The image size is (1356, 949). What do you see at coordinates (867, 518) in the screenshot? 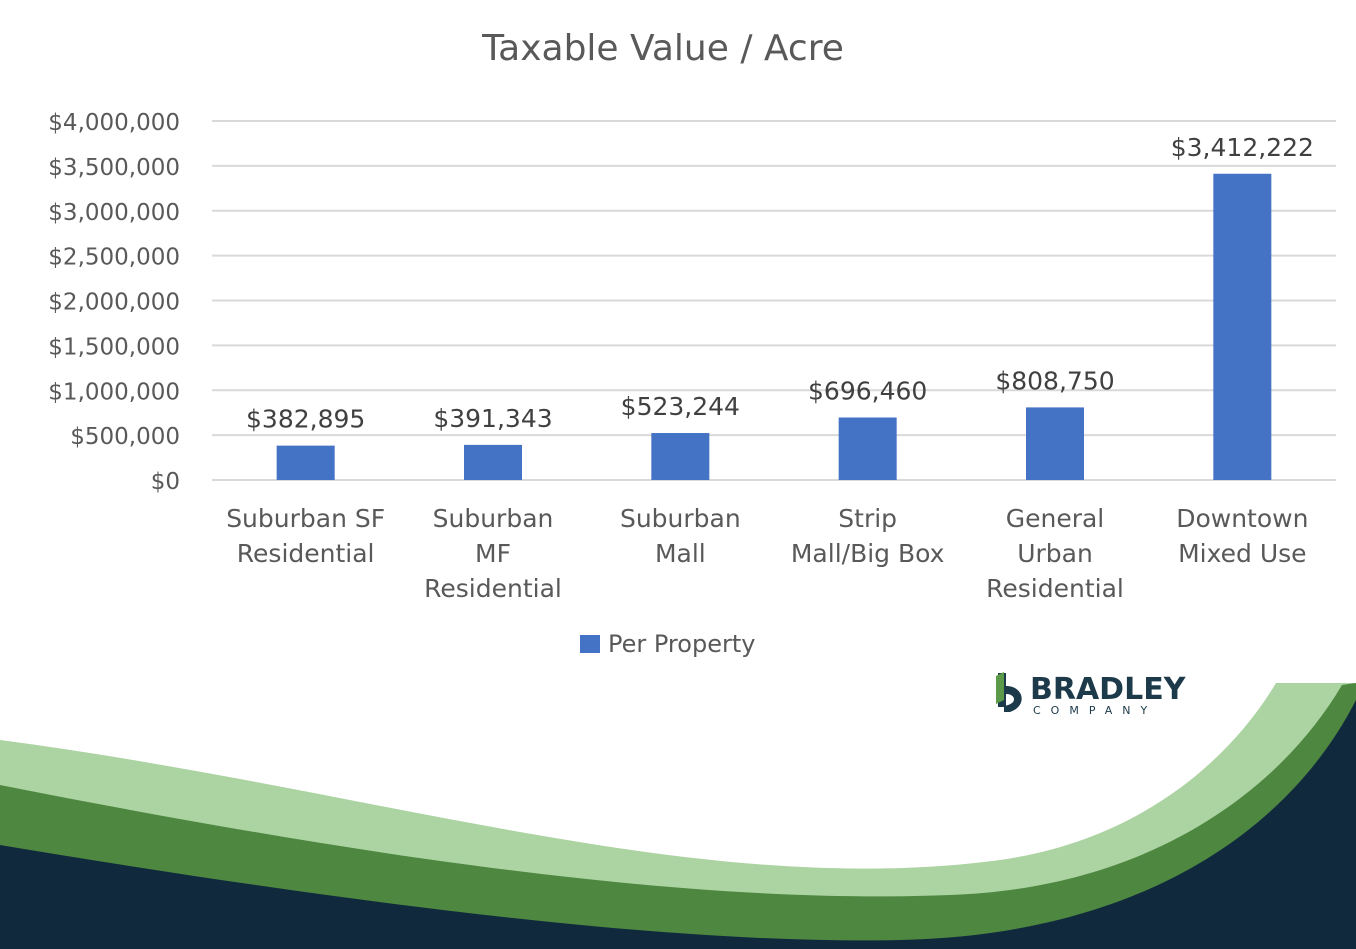
I see `x-tick-label: Strip` at bounding box center [867, 518].